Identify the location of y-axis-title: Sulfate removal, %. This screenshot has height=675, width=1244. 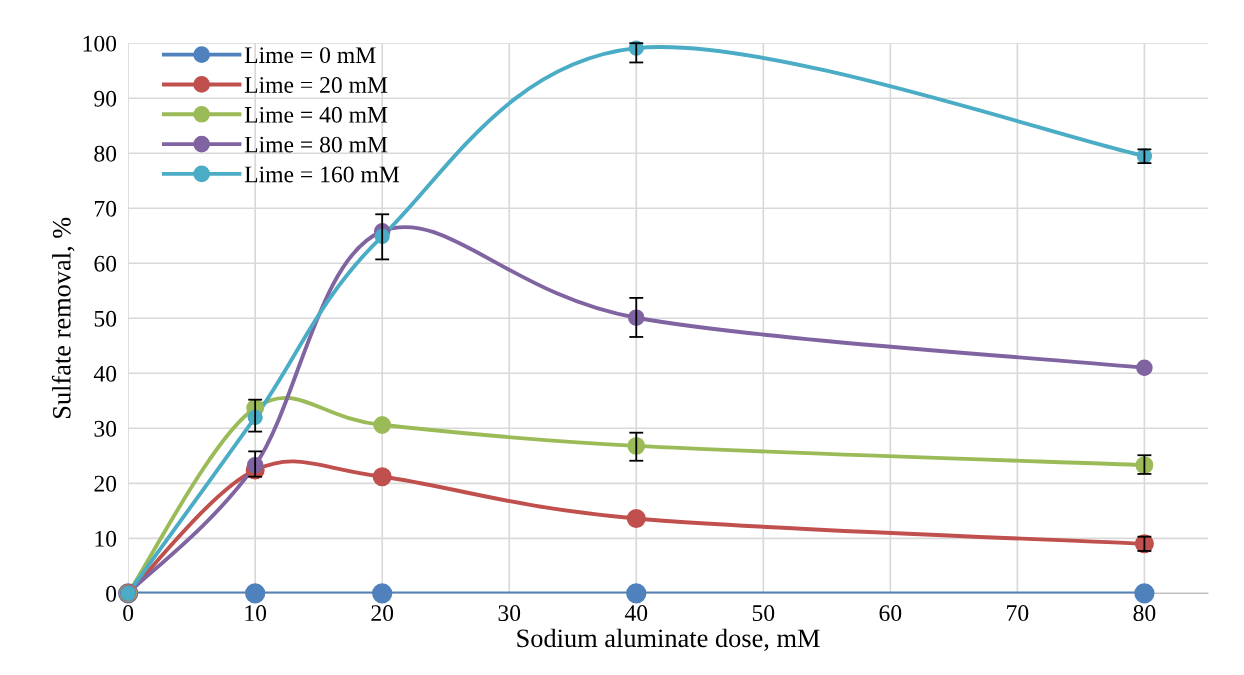
(63, 317).